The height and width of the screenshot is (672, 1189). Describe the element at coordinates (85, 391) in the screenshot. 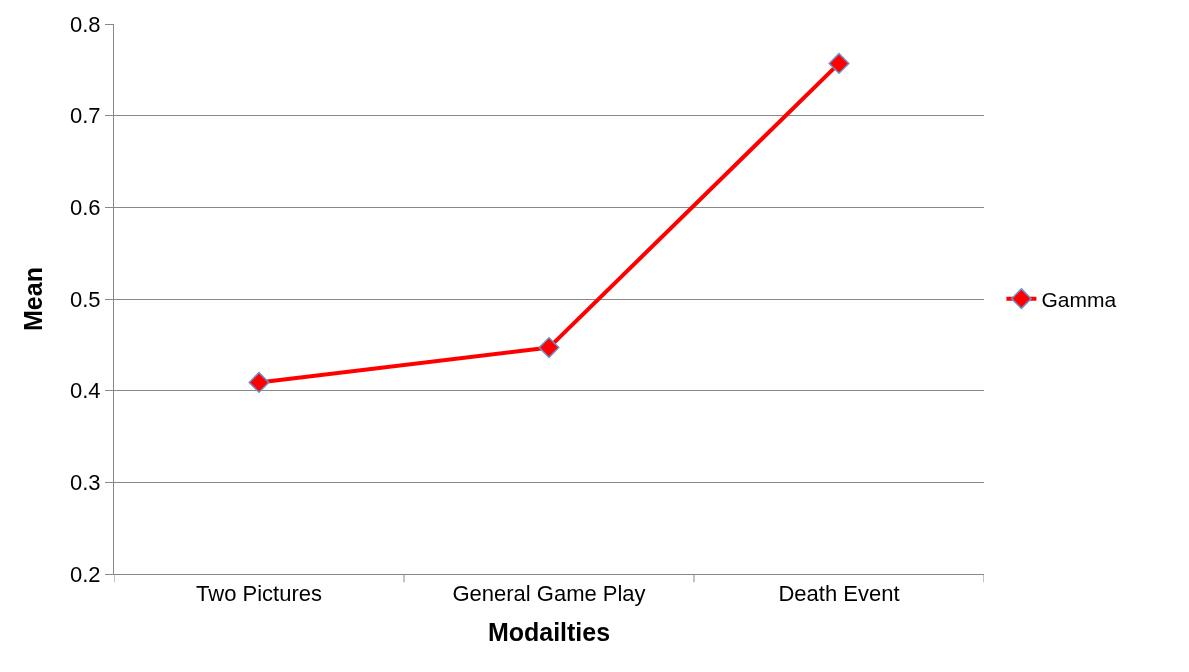

I see `y-tick-label: 0.4` at that location.